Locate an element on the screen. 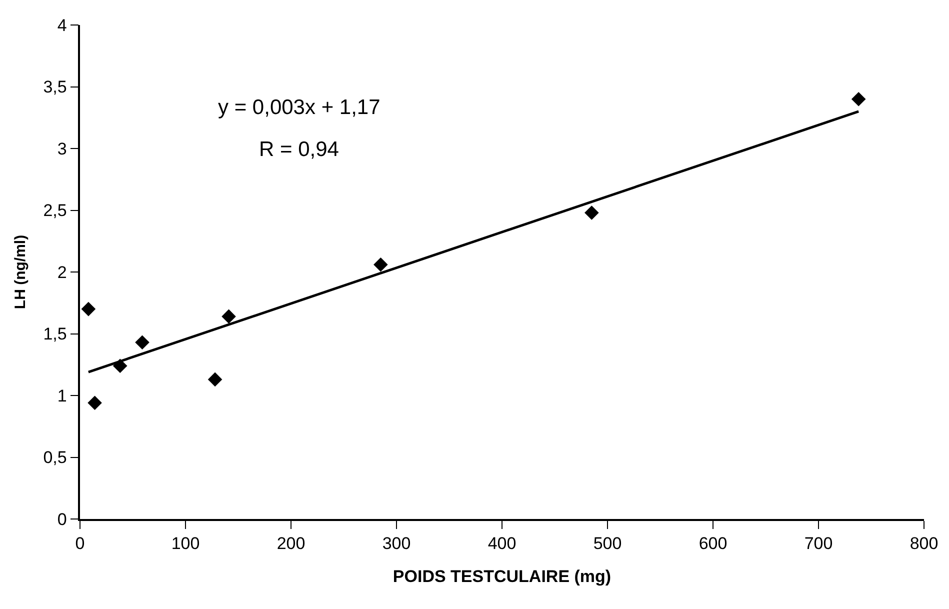 The height and width of the screenshot is (609, 949). x-tick-label: 0 is located at coordinates (80, 544).